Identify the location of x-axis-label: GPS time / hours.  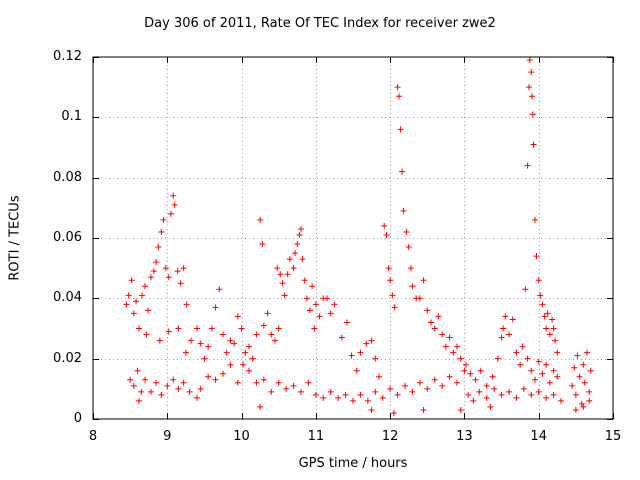
(353, 463).